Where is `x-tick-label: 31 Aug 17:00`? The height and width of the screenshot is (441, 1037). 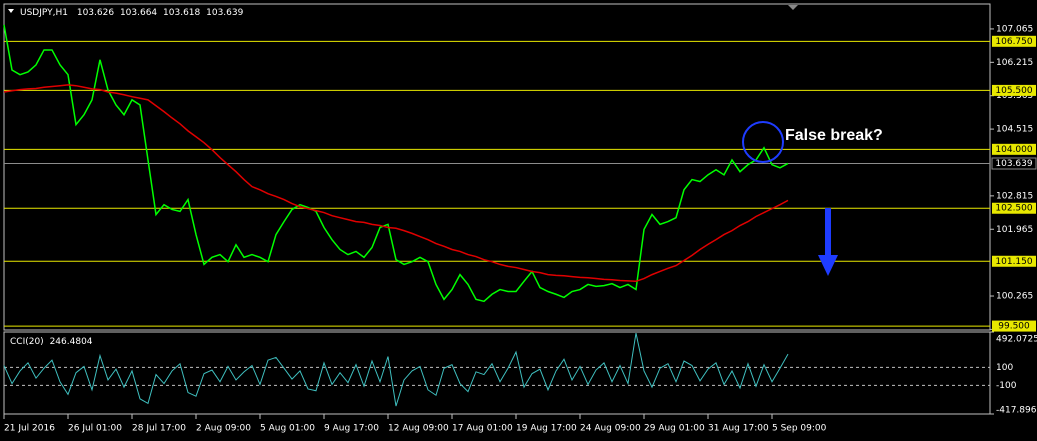 x-tick-label: 31 Aug 17:00 is located at coordinates (738, 429).